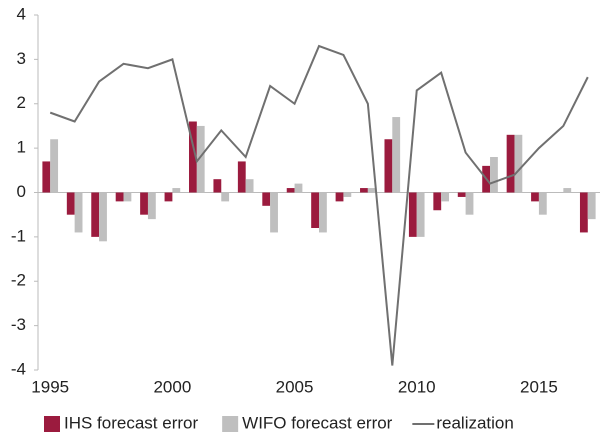 This screenshot has height=438, width=602. I want to click on y-tick-label: -1, so click(18, 235).